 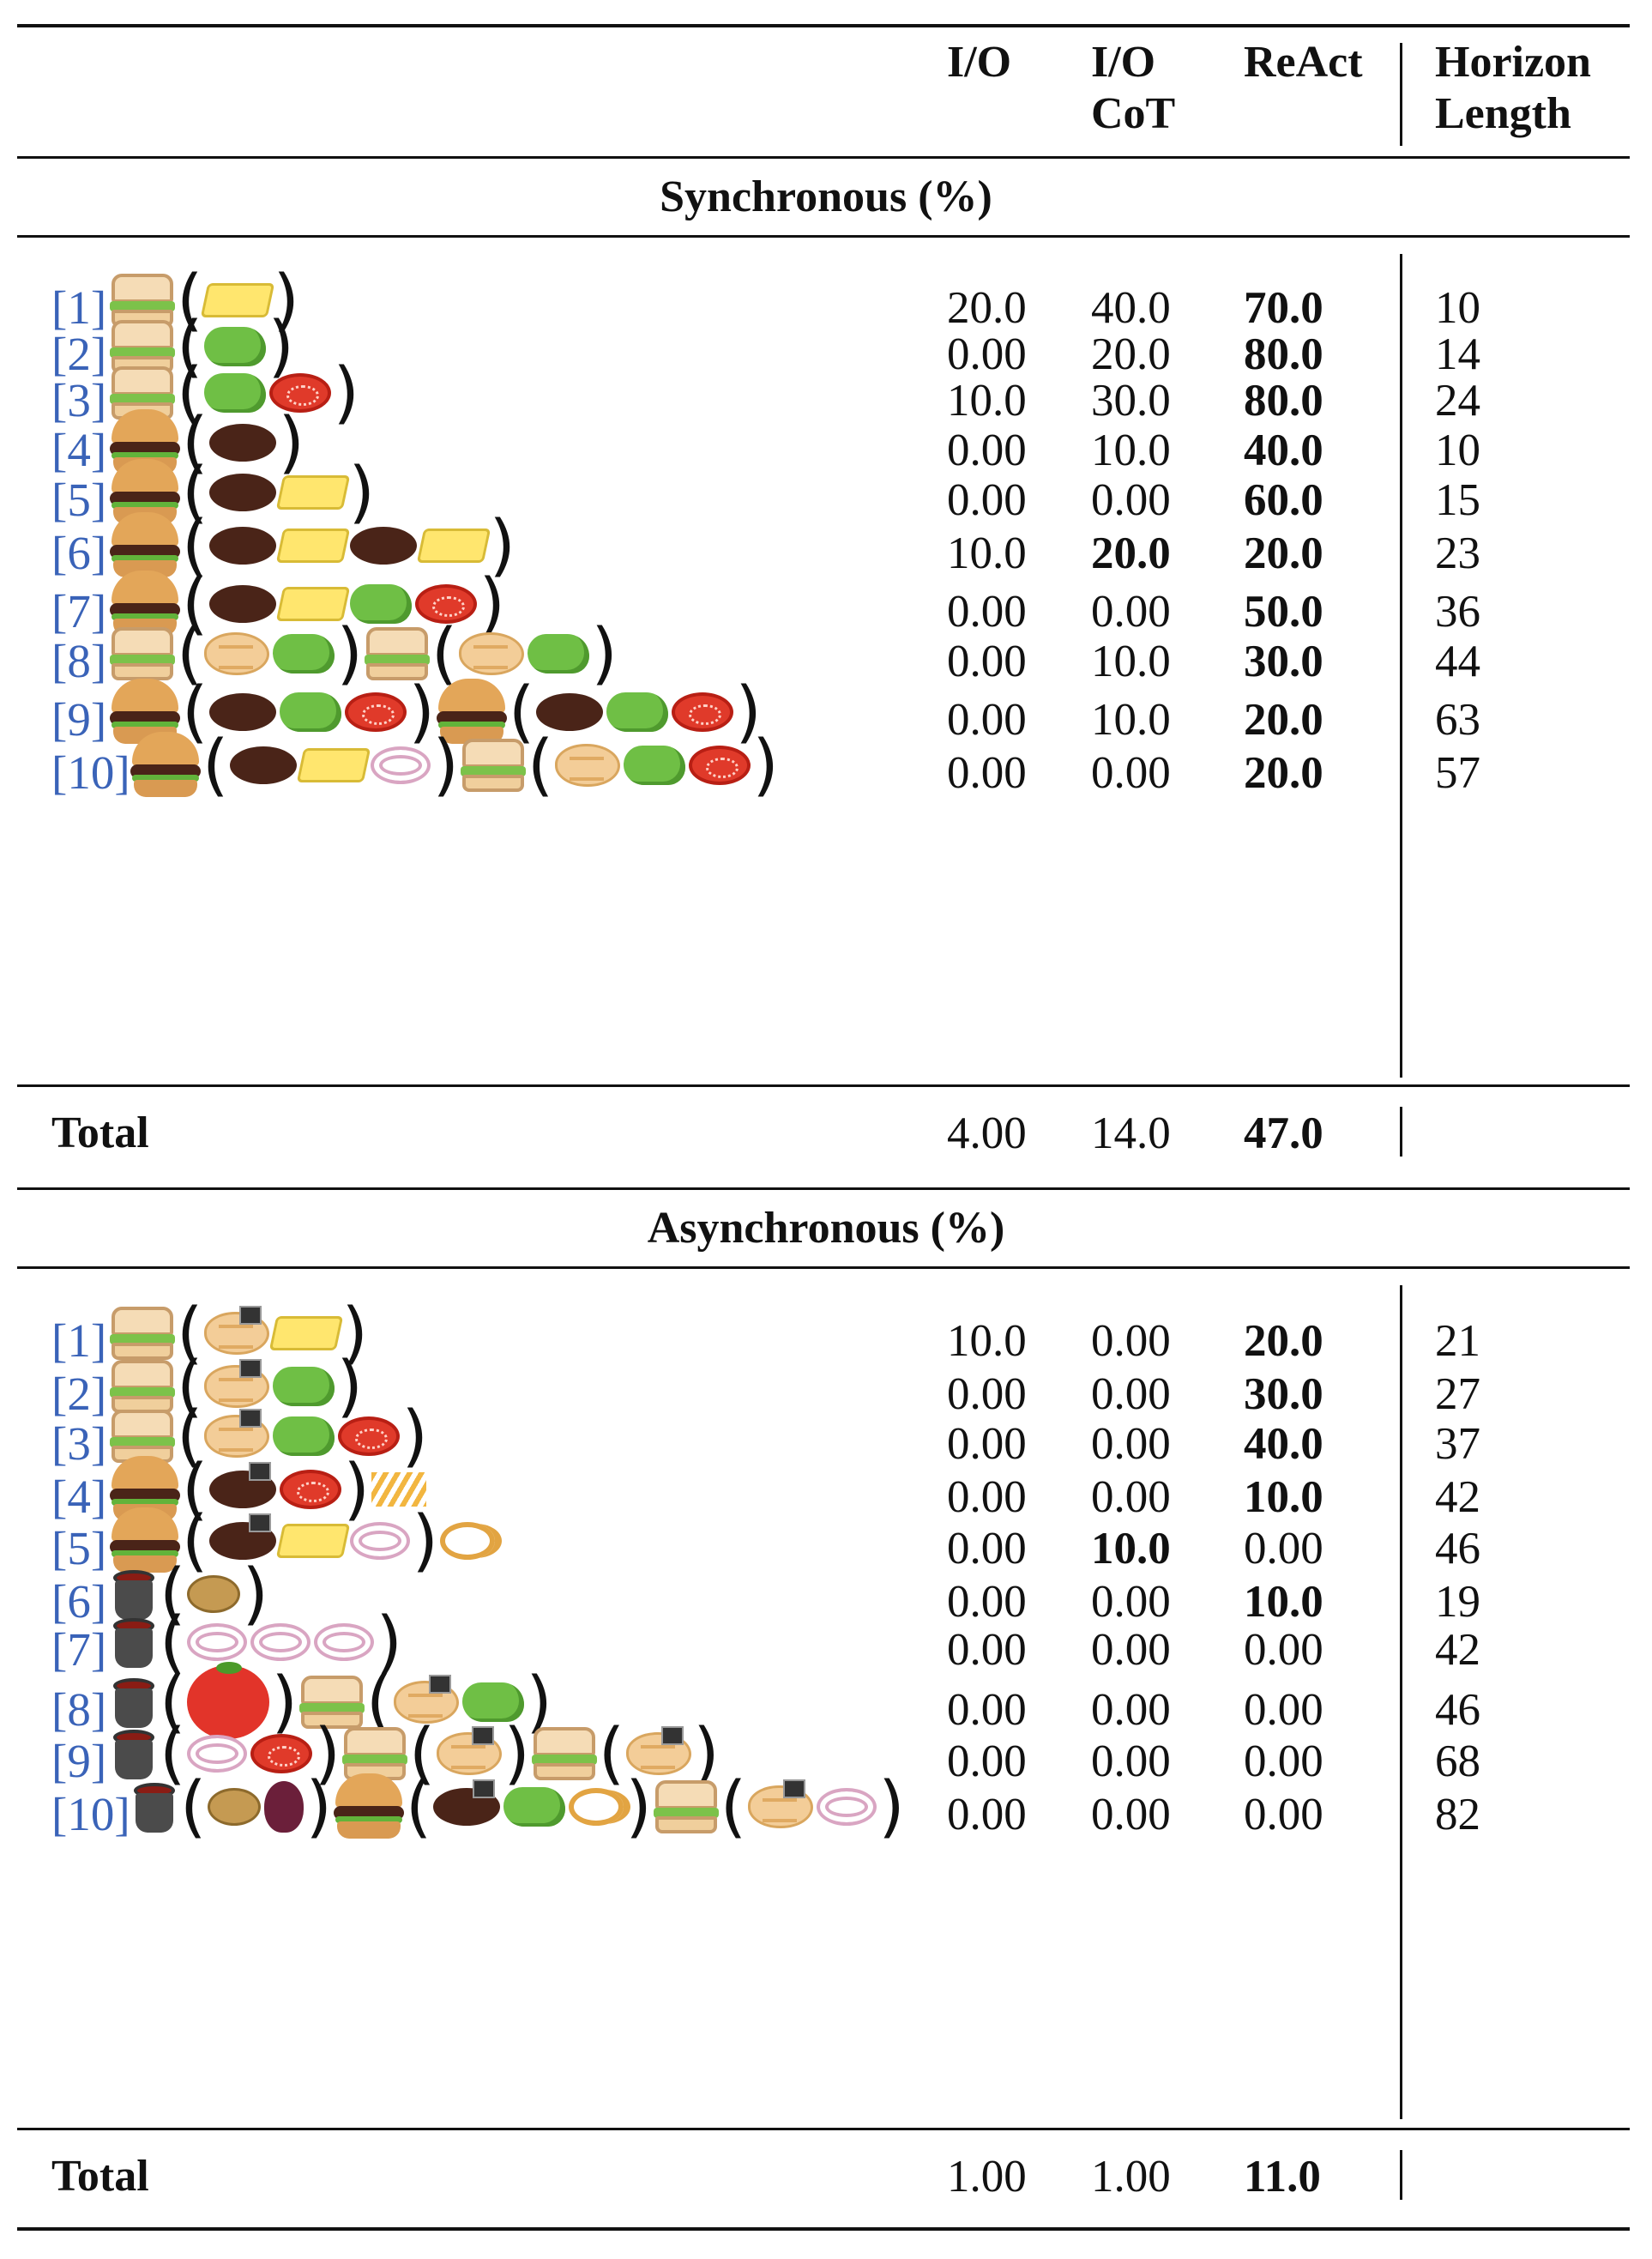 What do you see at coordinates (100, 2176) in the screenshot?
I see `async-total-label: Total` at bounding box center [100, 2176].